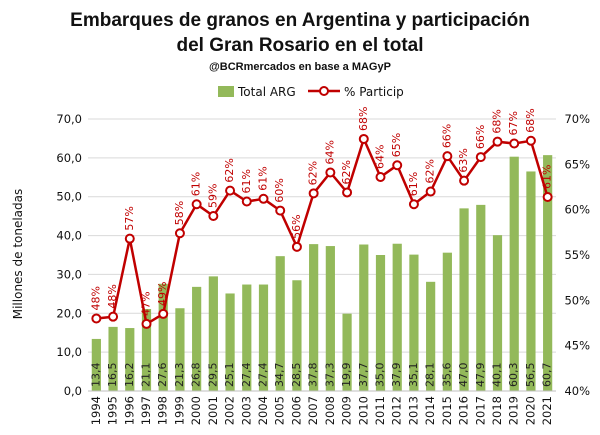 The height and width of the screenshot is (435, 600). I want to click on participation-label: 47%, so click(146, 303).